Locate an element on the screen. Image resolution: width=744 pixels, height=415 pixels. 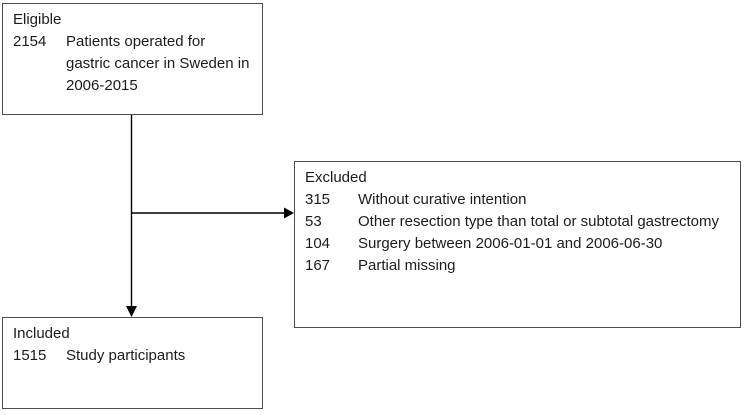
included-box: Included 1515 Study participants is located at coordinates (132, 363).